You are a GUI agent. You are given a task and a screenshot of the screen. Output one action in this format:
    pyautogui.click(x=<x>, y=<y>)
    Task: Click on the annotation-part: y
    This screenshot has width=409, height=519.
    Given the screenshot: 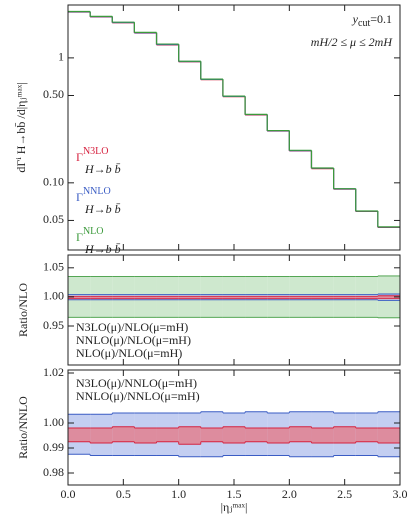 What is the action you would take?
    pyautogui.click(x=355, y=19)
    